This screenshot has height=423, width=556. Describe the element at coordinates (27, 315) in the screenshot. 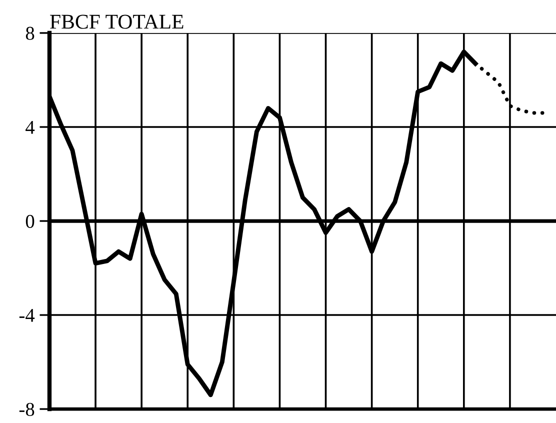

I see `y-tick-label: -4` at that location.